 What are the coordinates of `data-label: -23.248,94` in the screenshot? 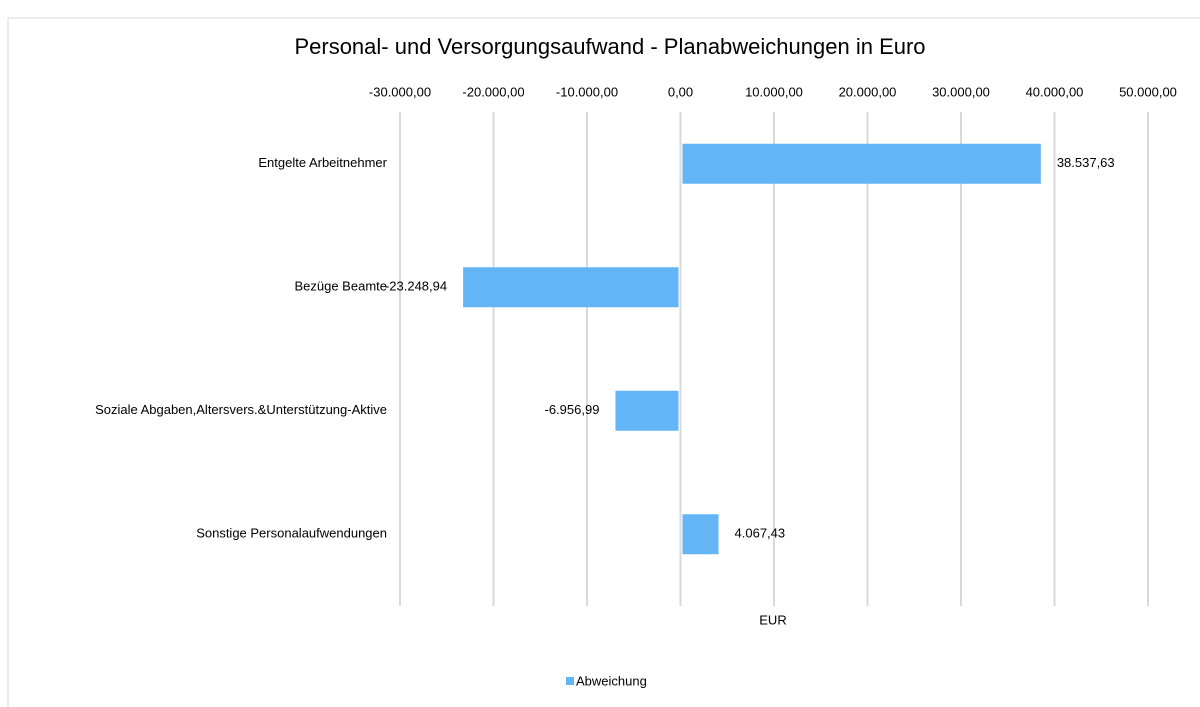 It's located at (416, 286).